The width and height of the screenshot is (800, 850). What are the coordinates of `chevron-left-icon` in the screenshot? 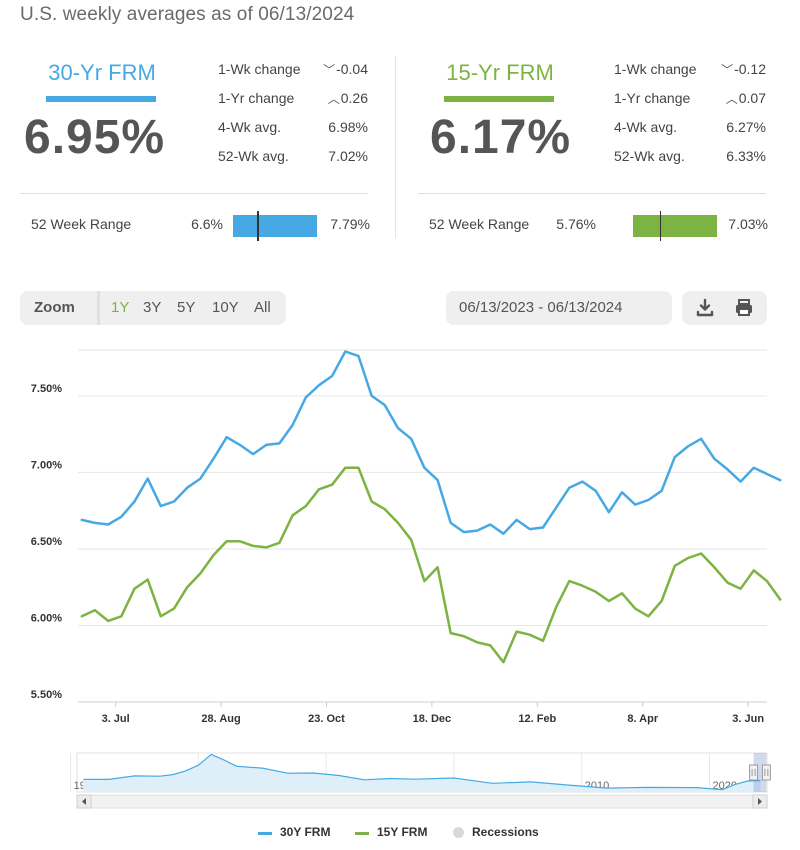 It's located at (84, 801).